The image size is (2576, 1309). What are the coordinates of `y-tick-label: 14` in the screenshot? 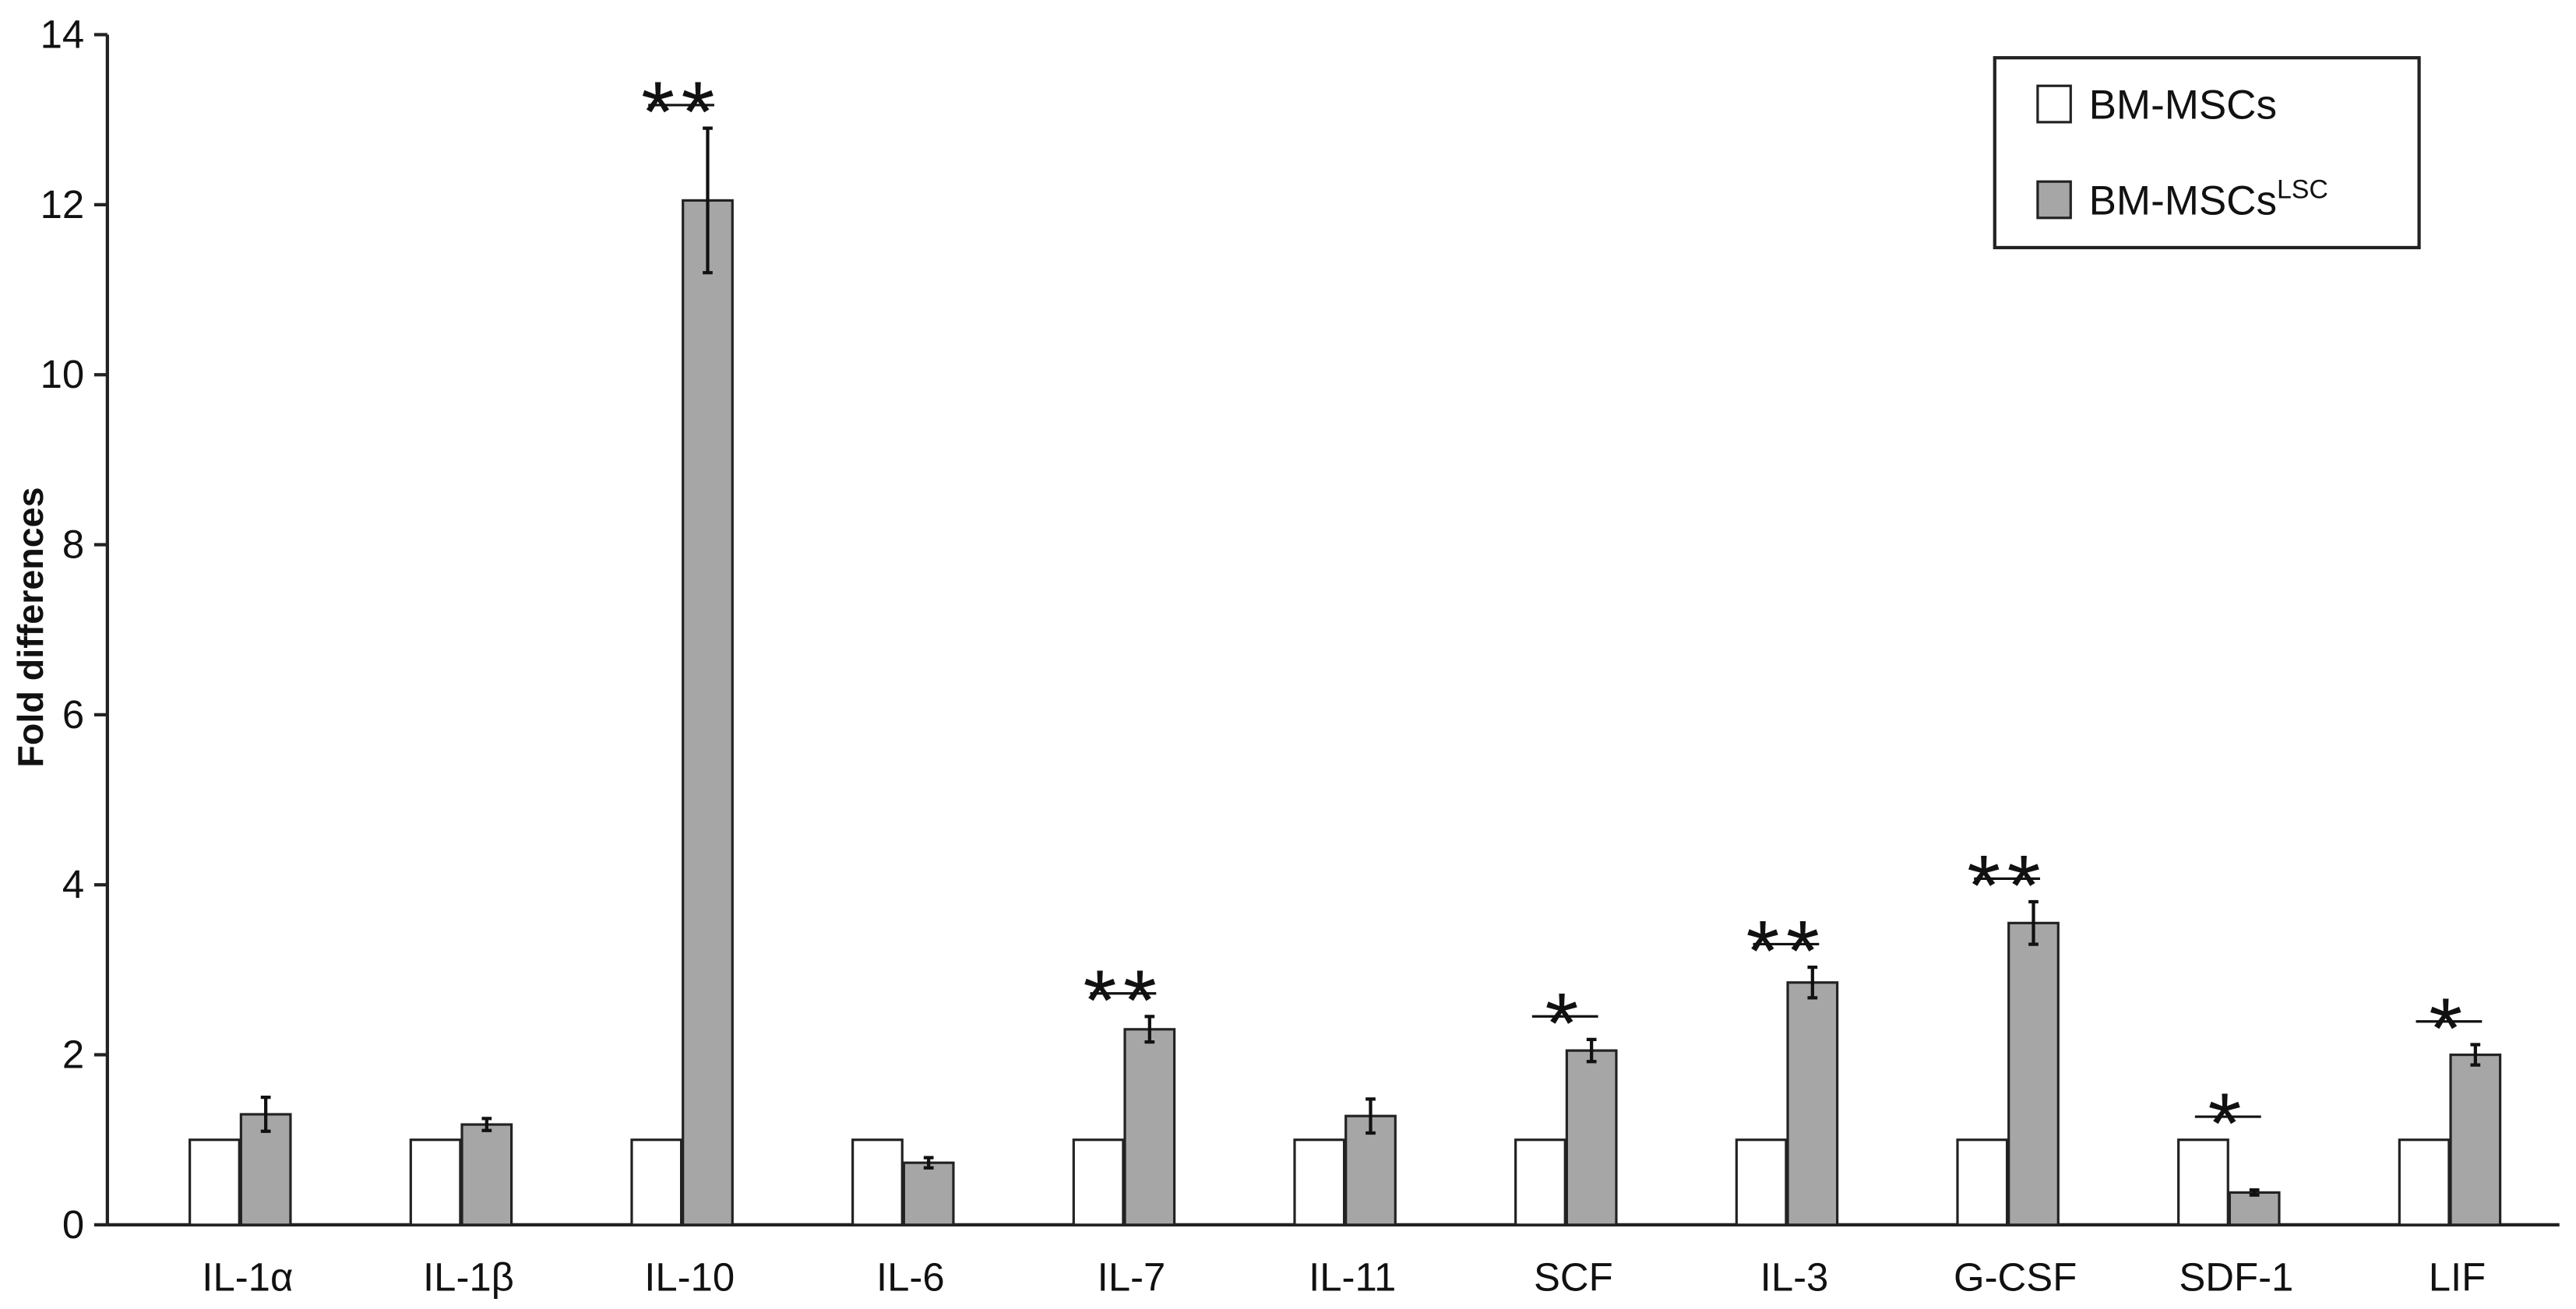 It's located at (63, 34).